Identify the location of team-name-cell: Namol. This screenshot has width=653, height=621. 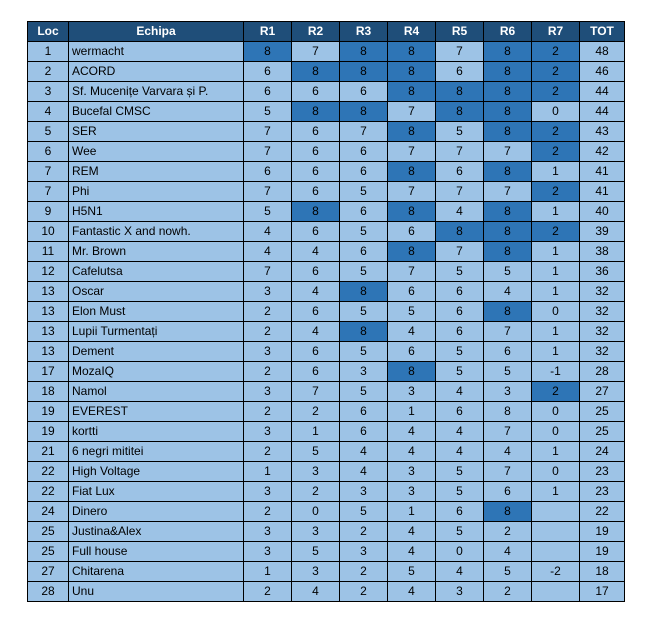
(156, 391).